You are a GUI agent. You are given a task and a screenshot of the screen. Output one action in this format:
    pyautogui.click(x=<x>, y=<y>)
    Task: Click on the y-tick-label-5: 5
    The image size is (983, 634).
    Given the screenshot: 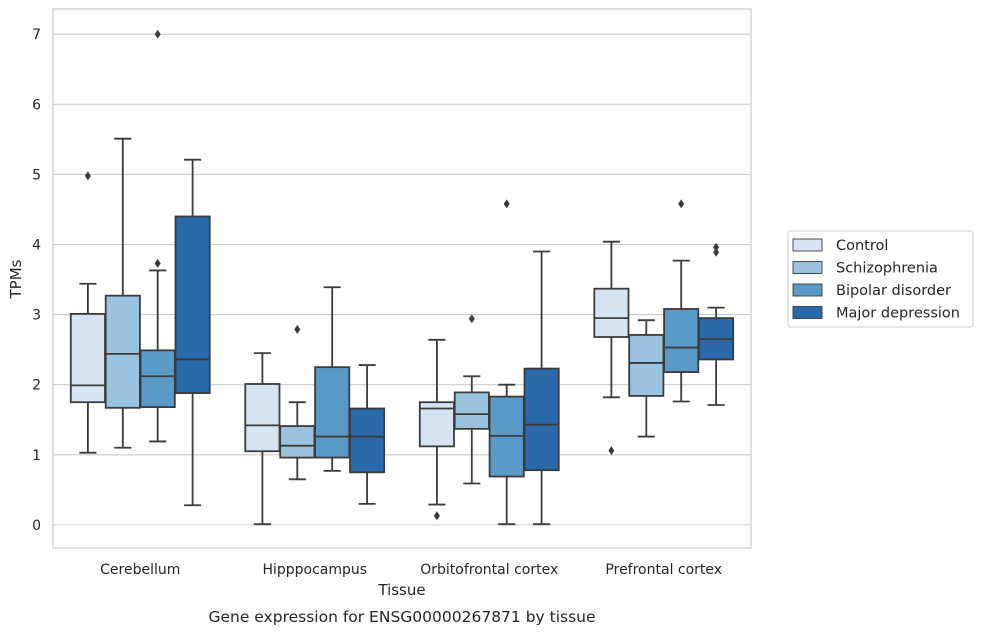 What is the action you would take?
    pyautogui.click(x=36, y=175)
    